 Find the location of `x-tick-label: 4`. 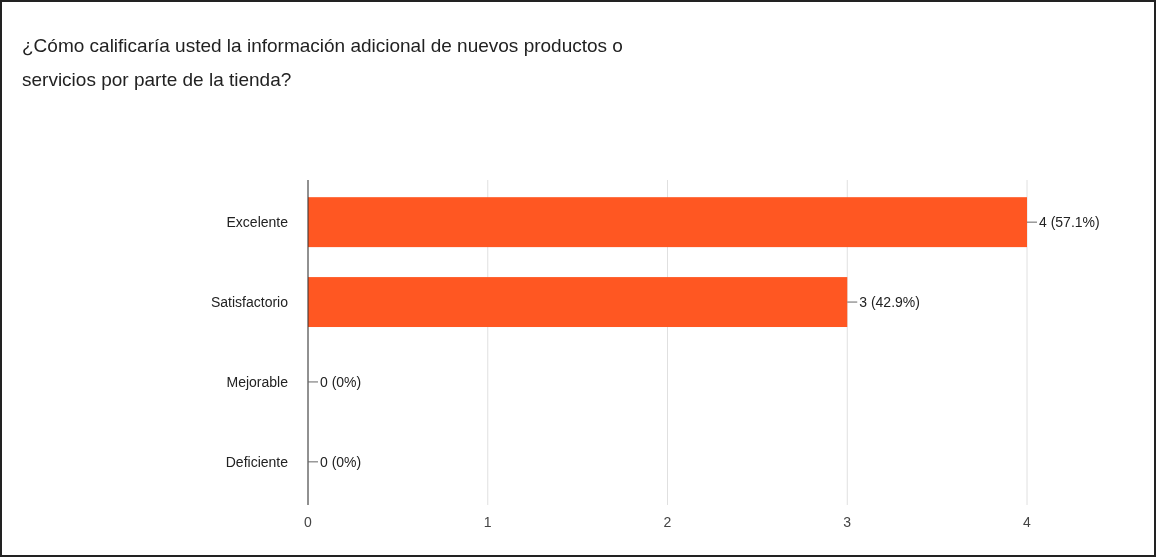

x-tick-label: 4 is located at coordinates (1027, 522).